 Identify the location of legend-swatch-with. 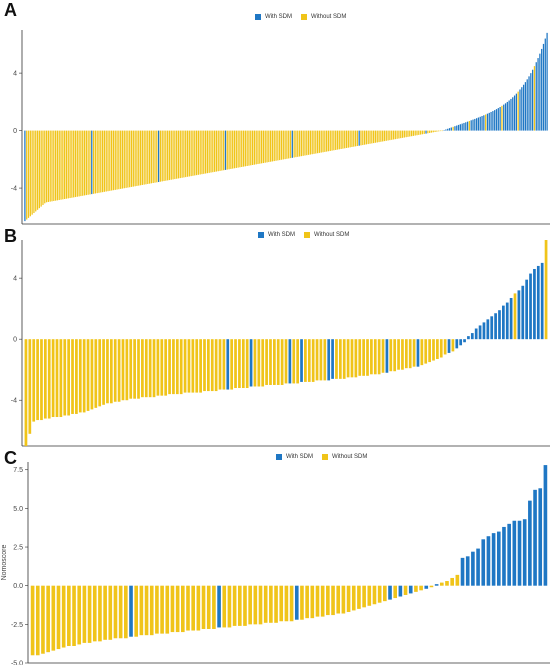
(279, 457).